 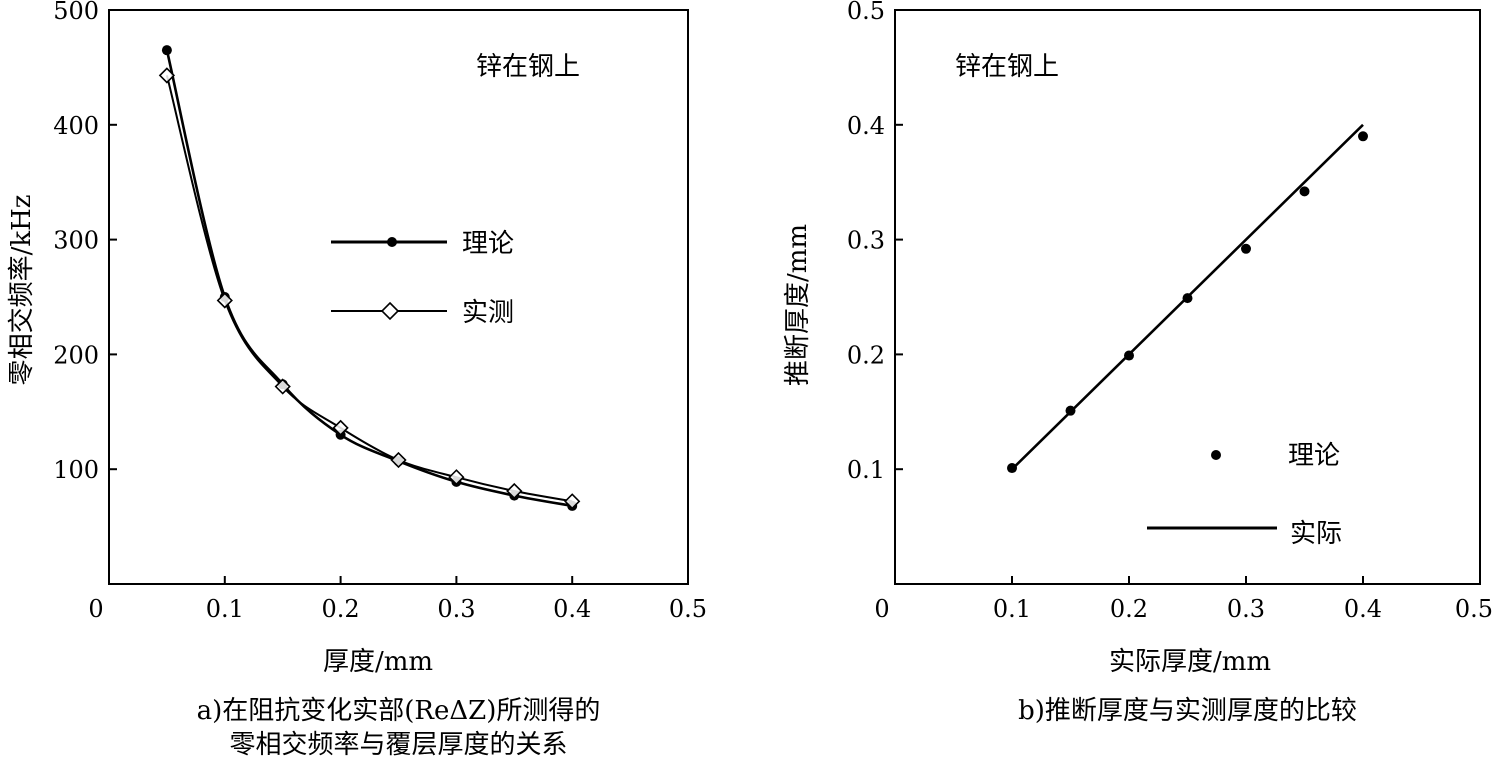 I want to click on chart-b-annotation: 锌在钢上, so click(x=1007, y=67).